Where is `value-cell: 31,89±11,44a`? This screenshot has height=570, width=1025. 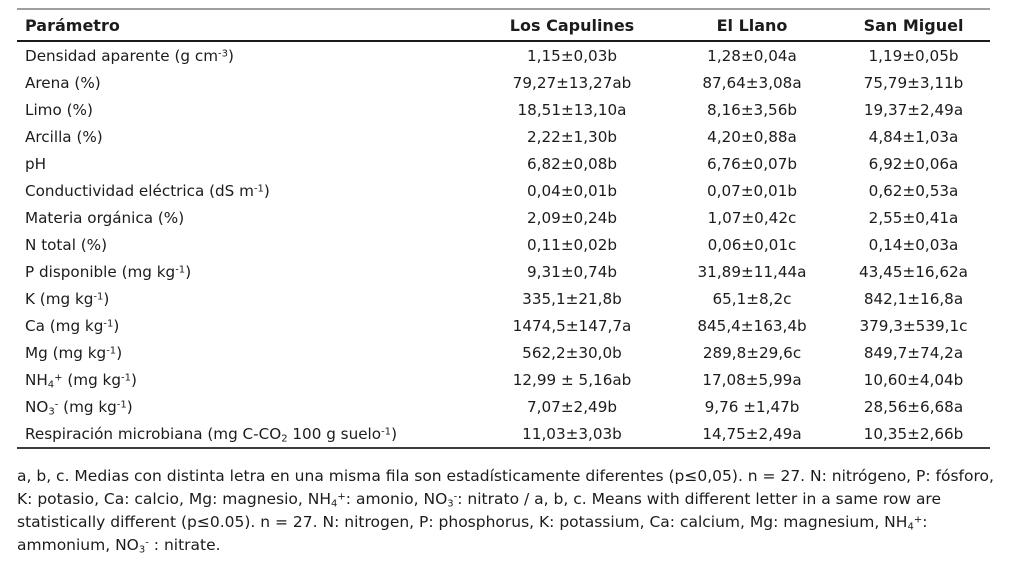
value-cell: 31,89±11,44a is located at coordinates (752, 271).